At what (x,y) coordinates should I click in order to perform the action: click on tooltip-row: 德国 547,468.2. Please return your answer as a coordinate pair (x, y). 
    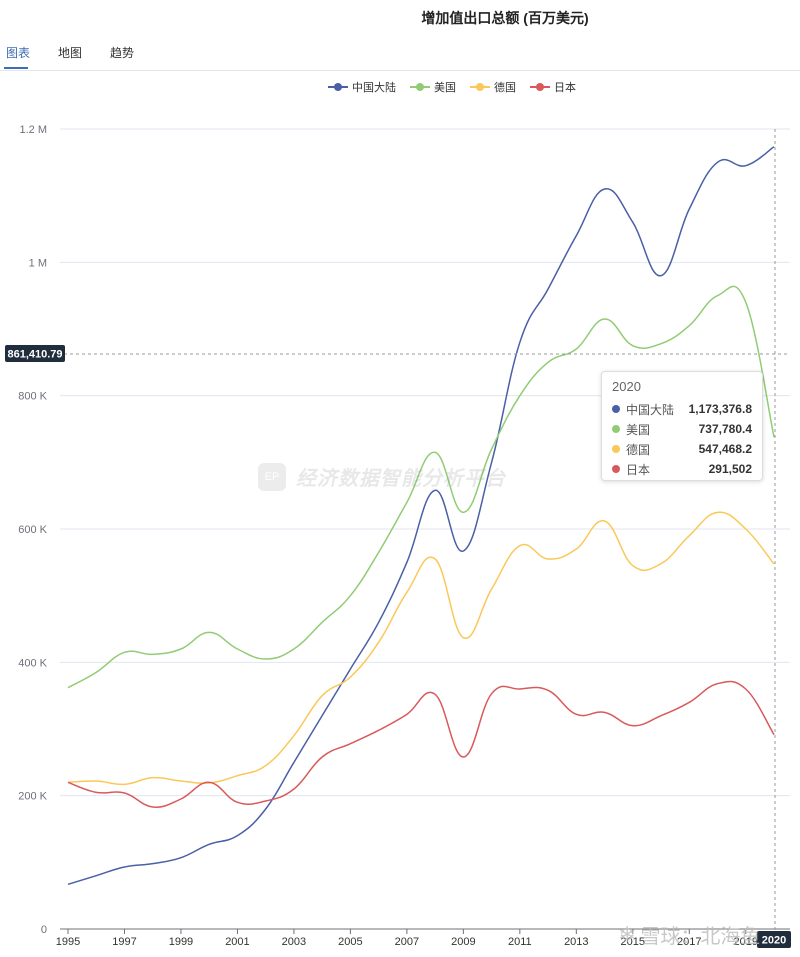
    Looking at the image, I should click on (682, 449).